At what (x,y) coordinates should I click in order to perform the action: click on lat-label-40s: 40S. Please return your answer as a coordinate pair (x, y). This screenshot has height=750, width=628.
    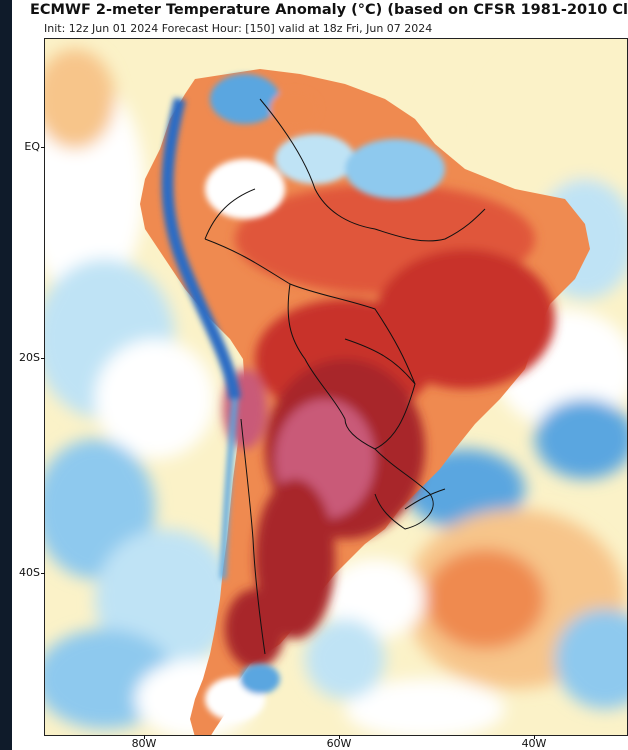
    Looking at the image, I should click on (29, 572).